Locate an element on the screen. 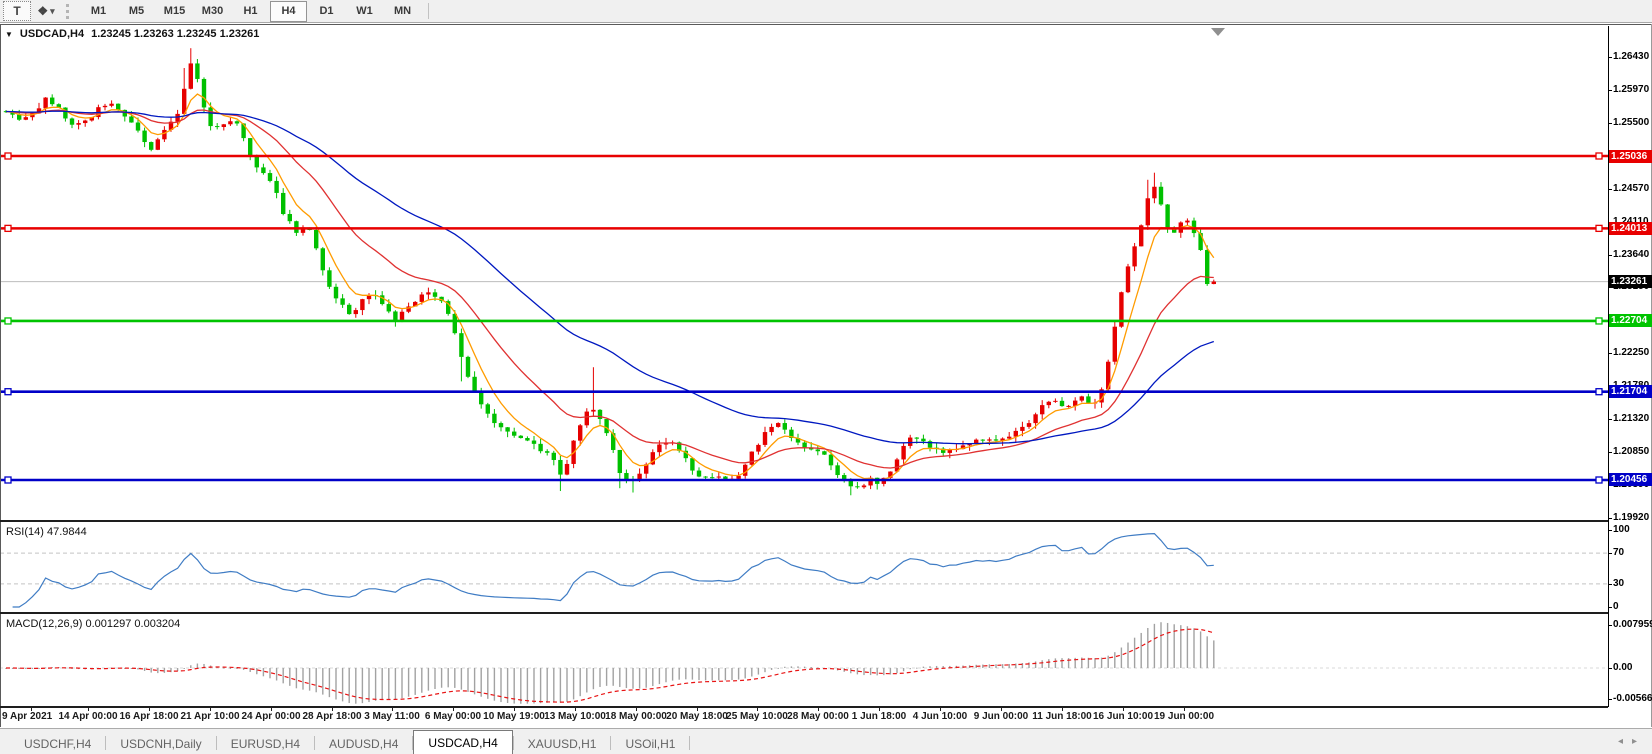 Image resolution: width=1652 pixels, height=754 pixels. collapse-icon: ▼ is located at coordinates (9, 34).